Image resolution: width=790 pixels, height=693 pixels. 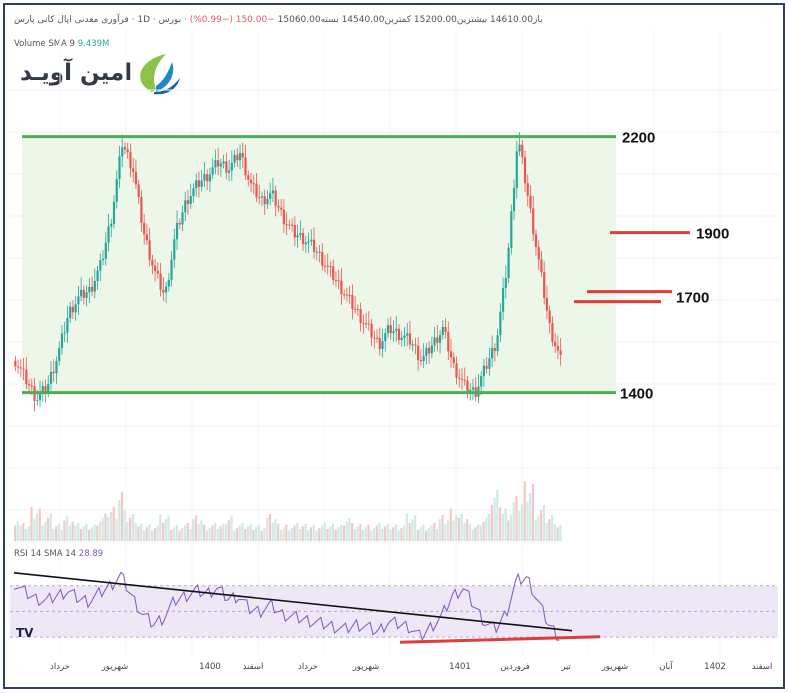 I want to click on x-tick-label: شهریور, so click(x=366, y=667).